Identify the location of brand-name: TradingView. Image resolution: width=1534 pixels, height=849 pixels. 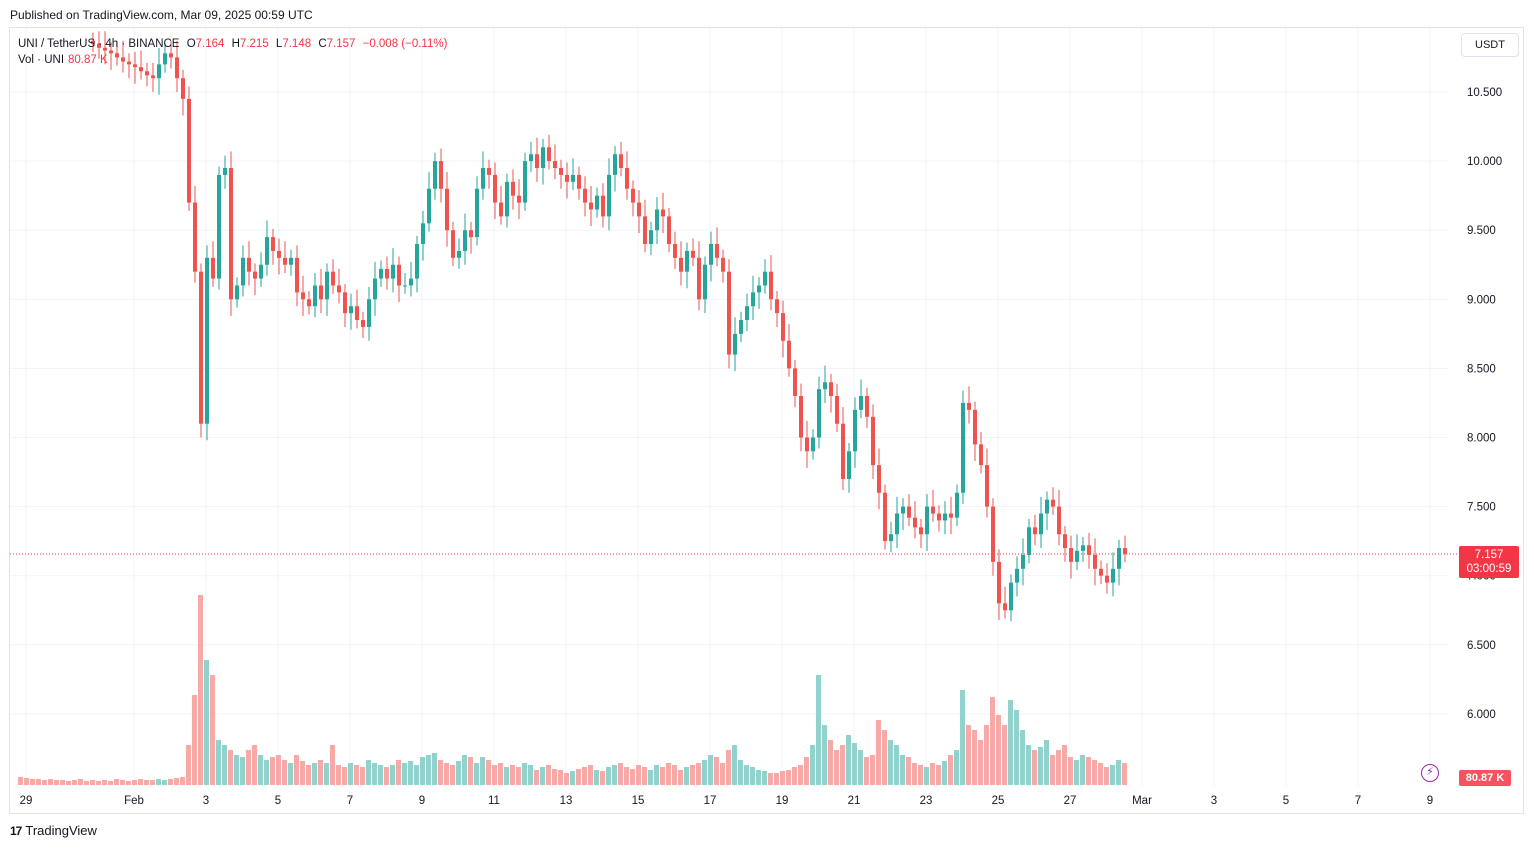
(61, 830).